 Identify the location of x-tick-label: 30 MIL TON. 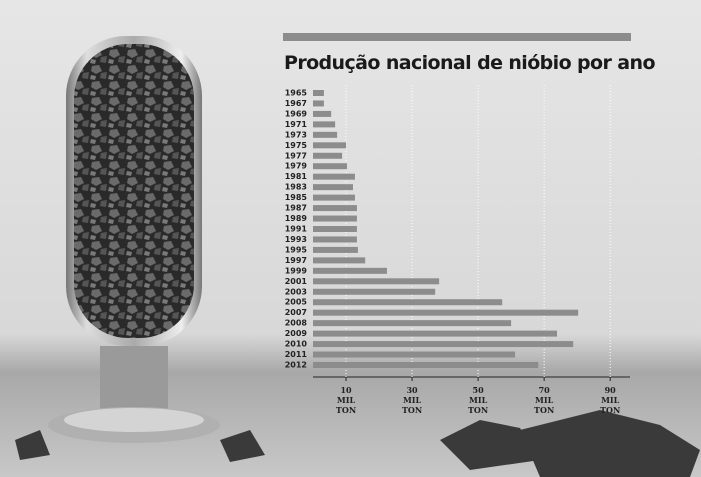
(412, 400).